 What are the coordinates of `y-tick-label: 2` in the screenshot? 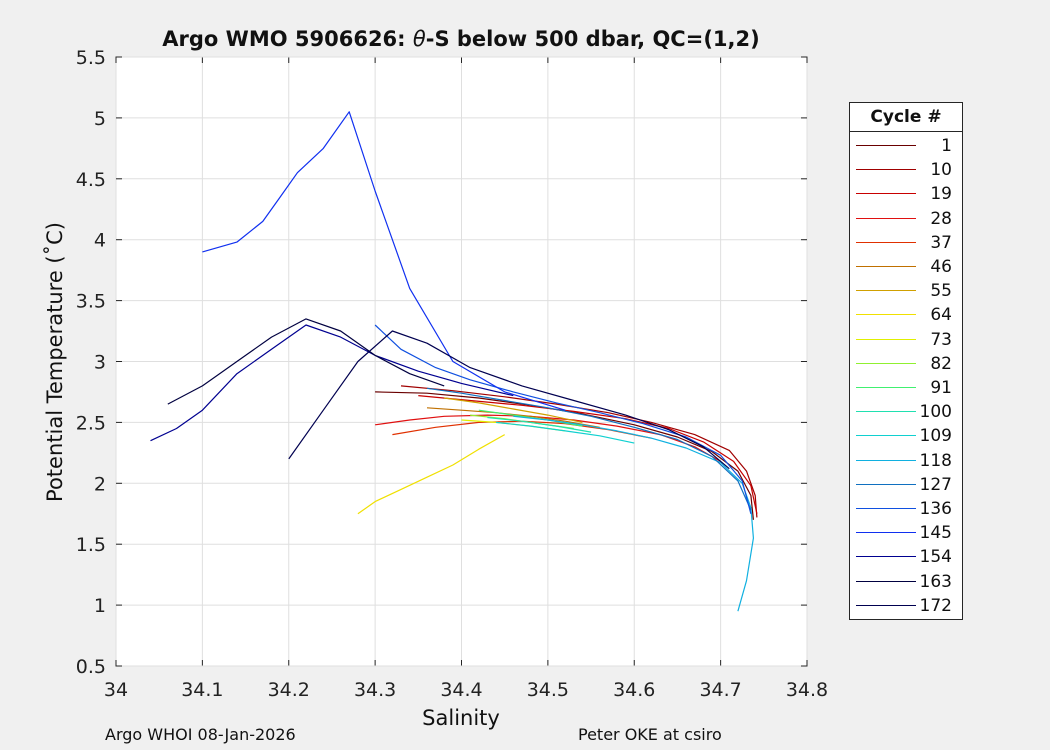 It's located at (100, 484).